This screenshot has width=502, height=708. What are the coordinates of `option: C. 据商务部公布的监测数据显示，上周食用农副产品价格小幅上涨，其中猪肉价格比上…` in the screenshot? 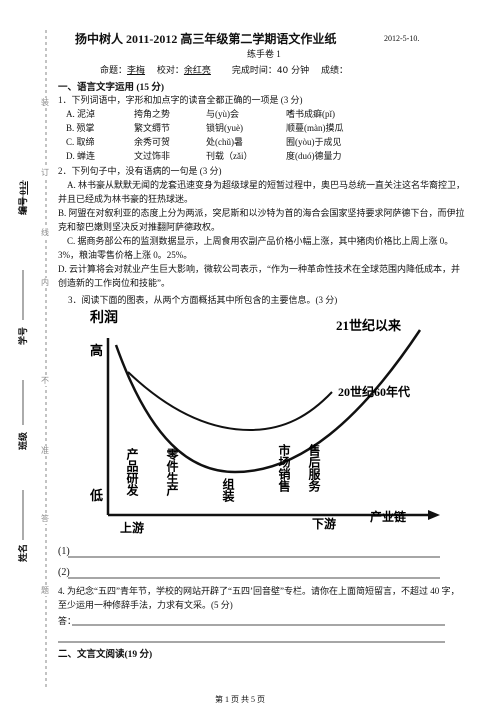 It's located at (256, 248).